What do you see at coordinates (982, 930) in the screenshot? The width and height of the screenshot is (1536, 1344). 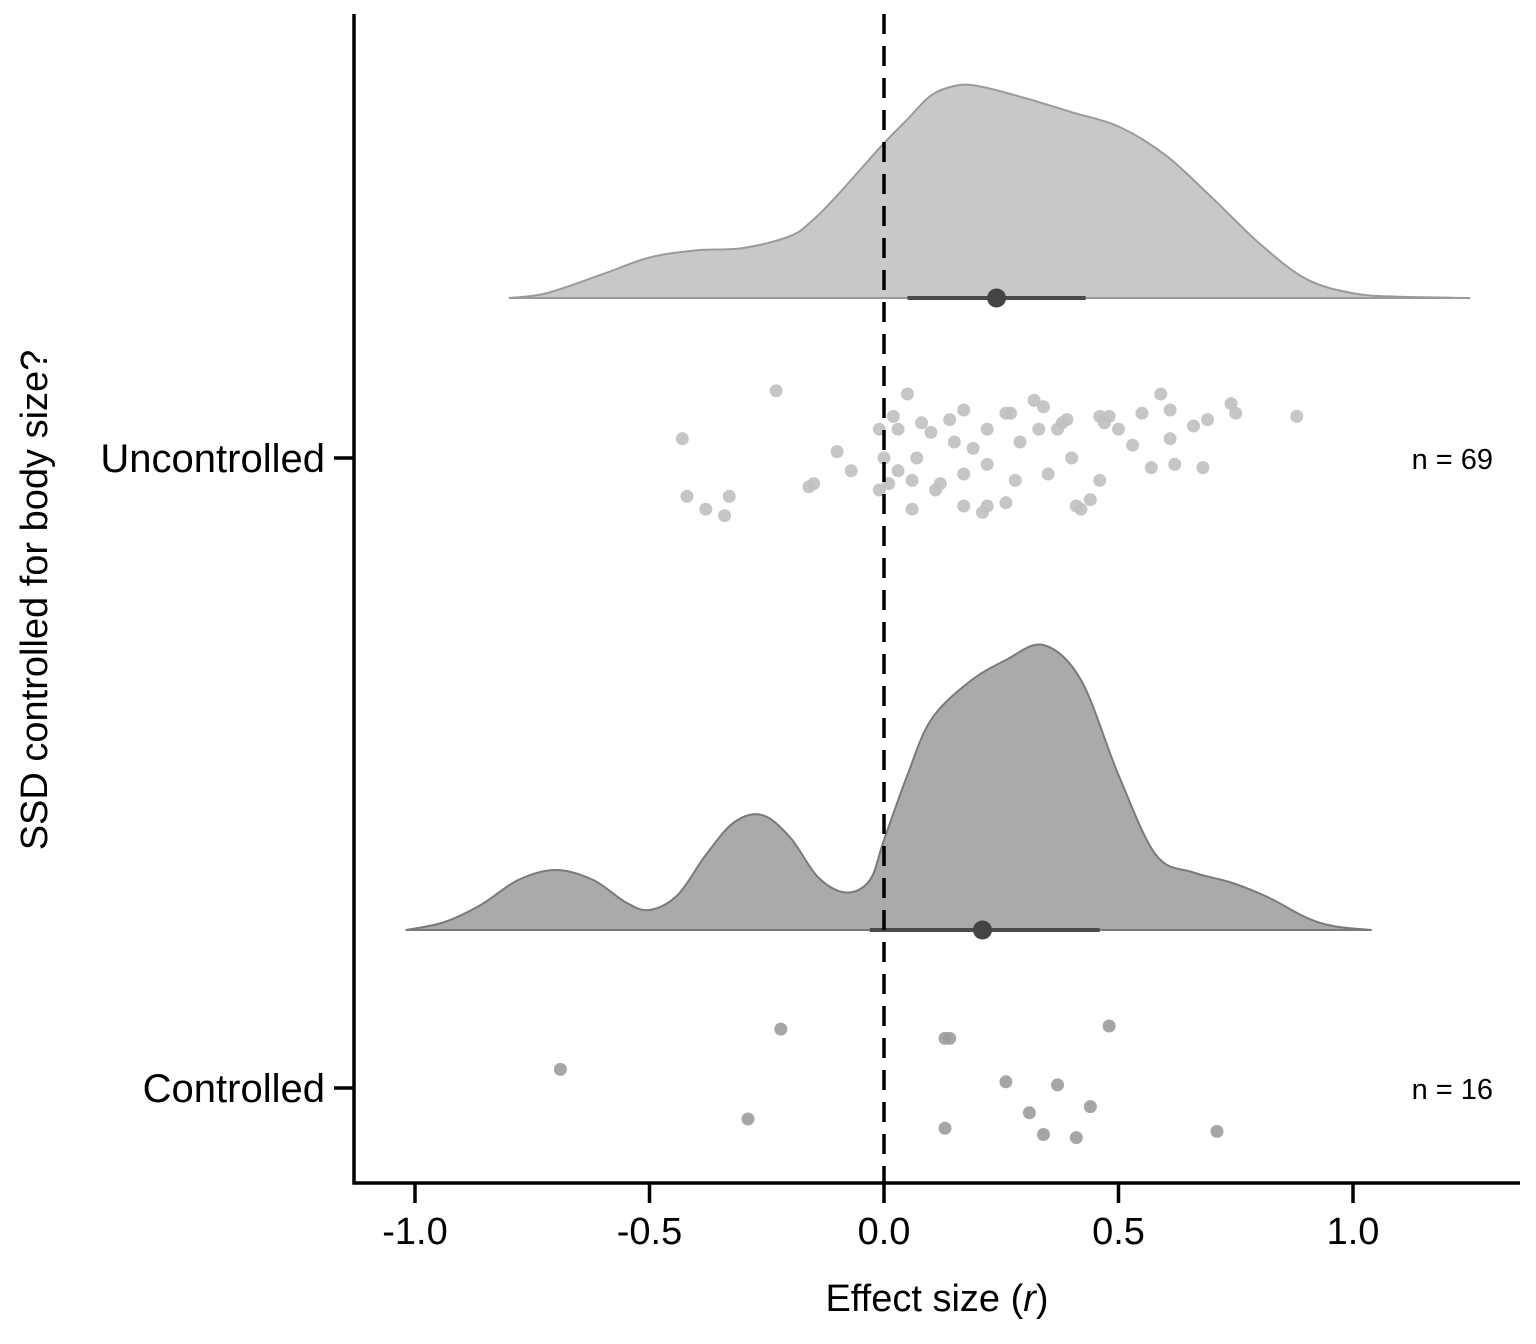 I see `summary-point-controlled` at bounding box center [982, 930].